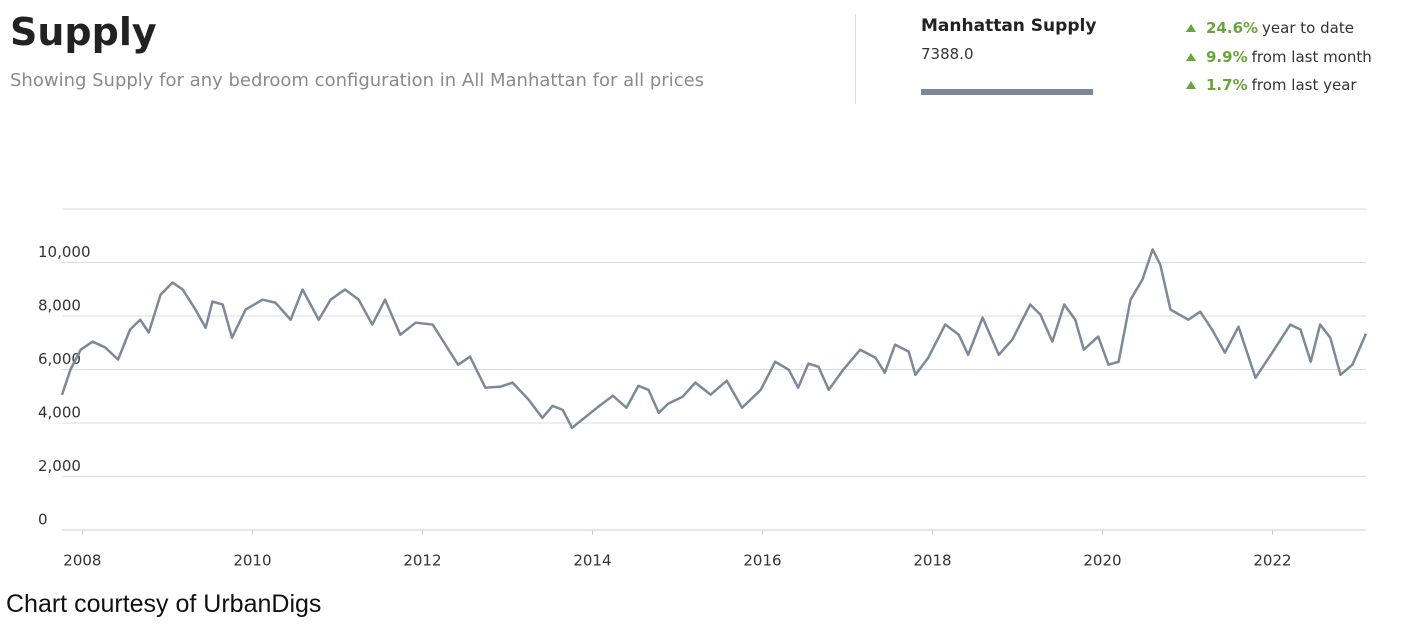 The height and width of the screenshot is (644, 1404). I want to click on x-tick-label: 2010, so click(252, 561).